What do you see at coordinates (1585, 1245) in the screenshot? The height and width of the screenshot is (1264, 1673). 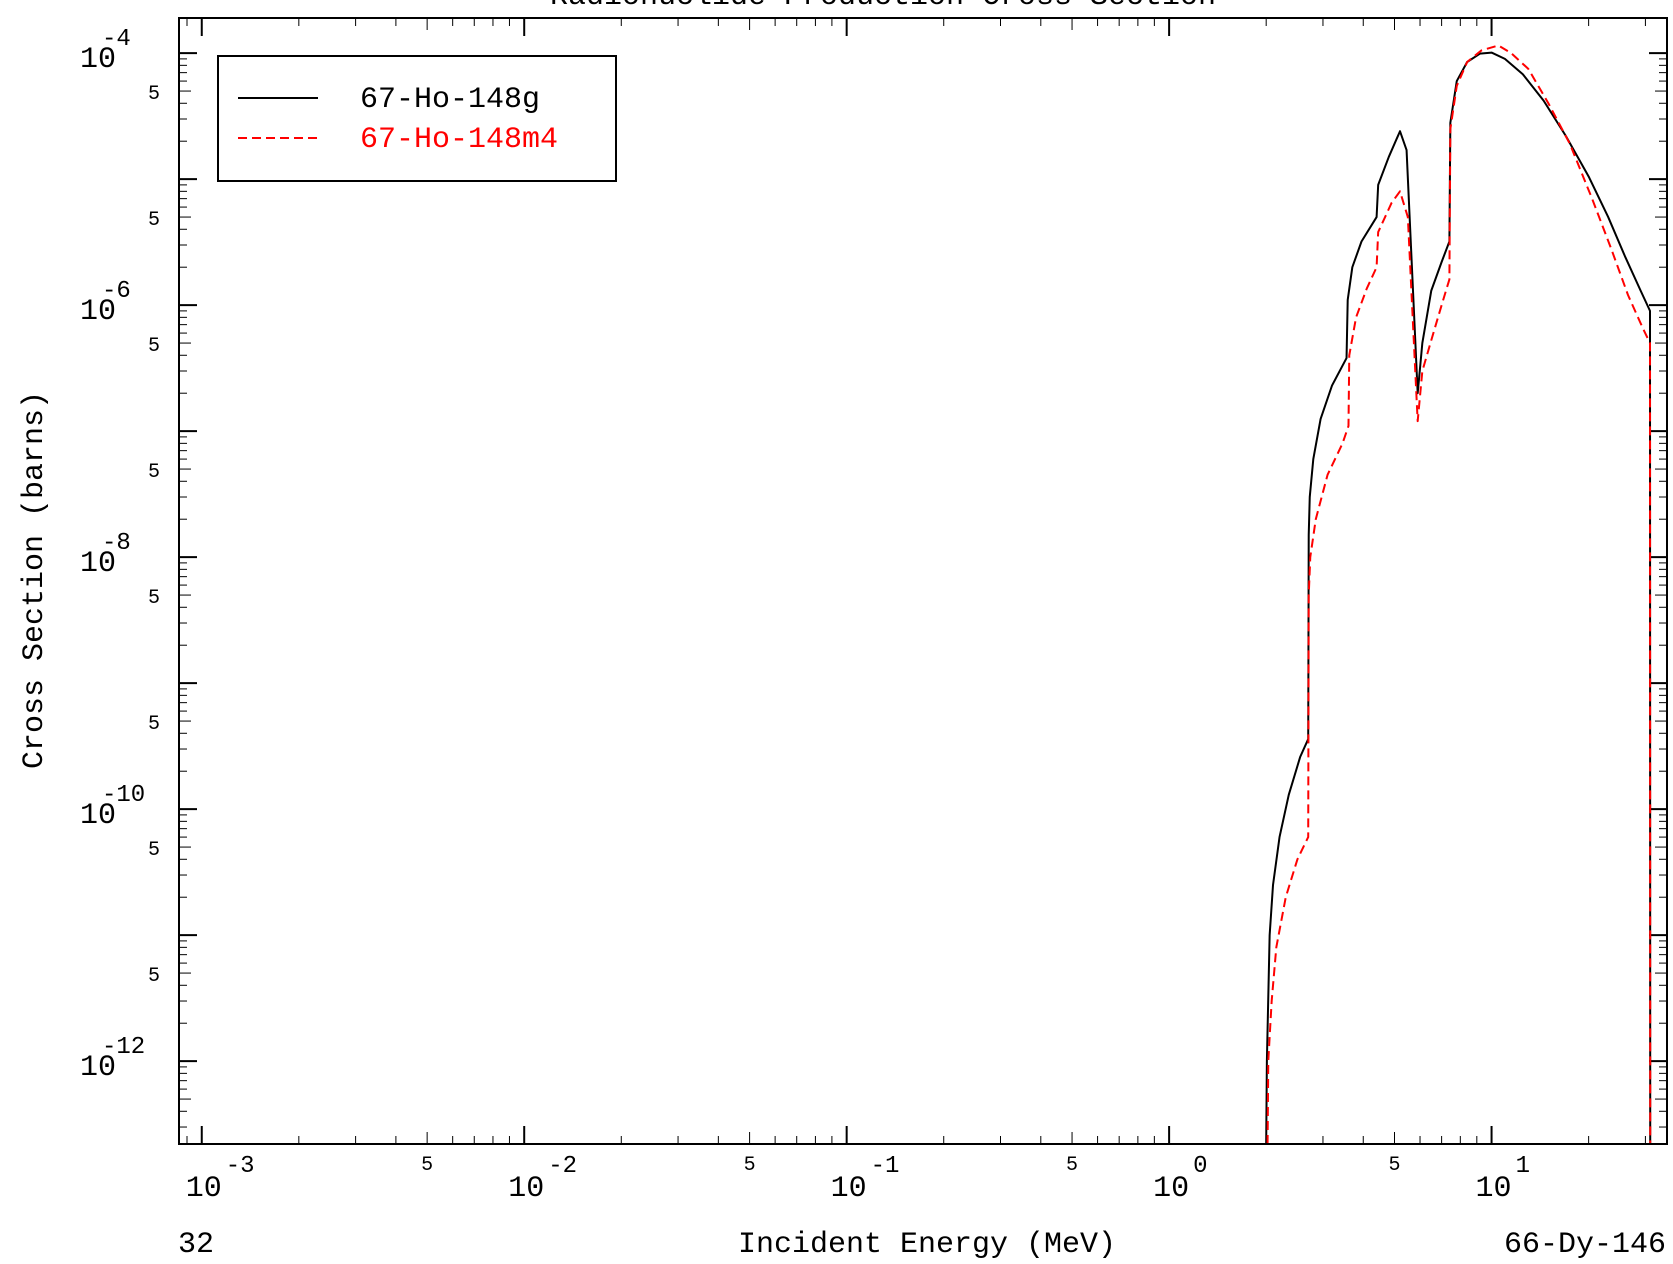 I see `footer-right-label: 66-Dy-146` at bounding box center [1585, 1245].